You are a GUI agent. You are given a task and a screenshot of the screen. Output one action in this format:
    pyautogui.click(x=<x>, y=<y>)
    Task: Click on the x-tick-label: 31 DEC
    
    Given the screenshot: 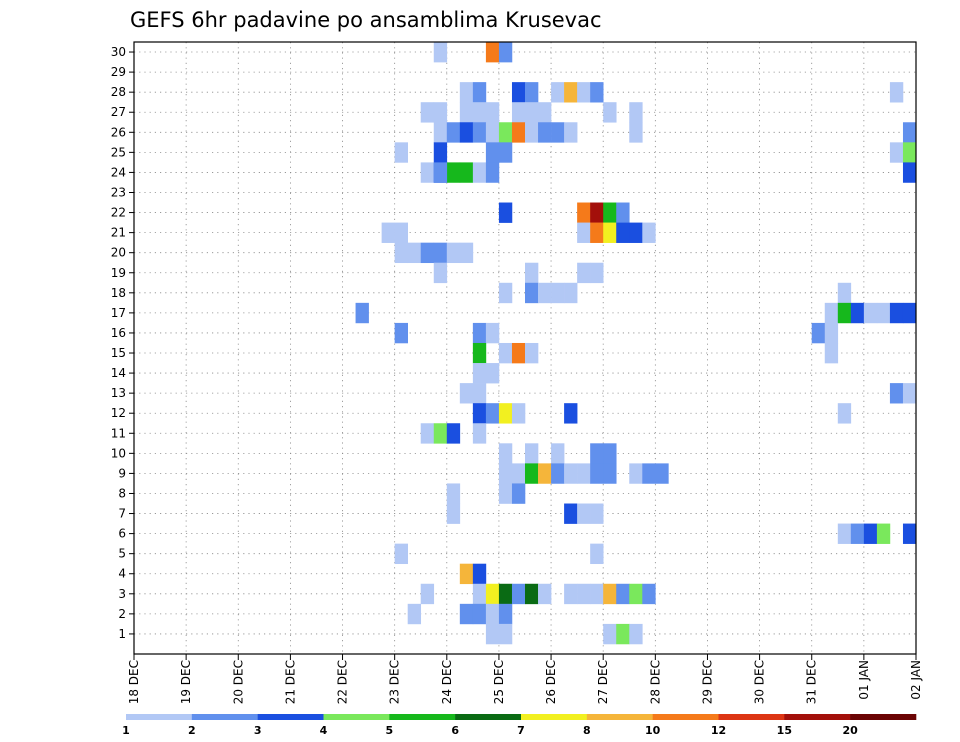 What is the action you would take?
    pyautogui.click(x=812, y=682)
    